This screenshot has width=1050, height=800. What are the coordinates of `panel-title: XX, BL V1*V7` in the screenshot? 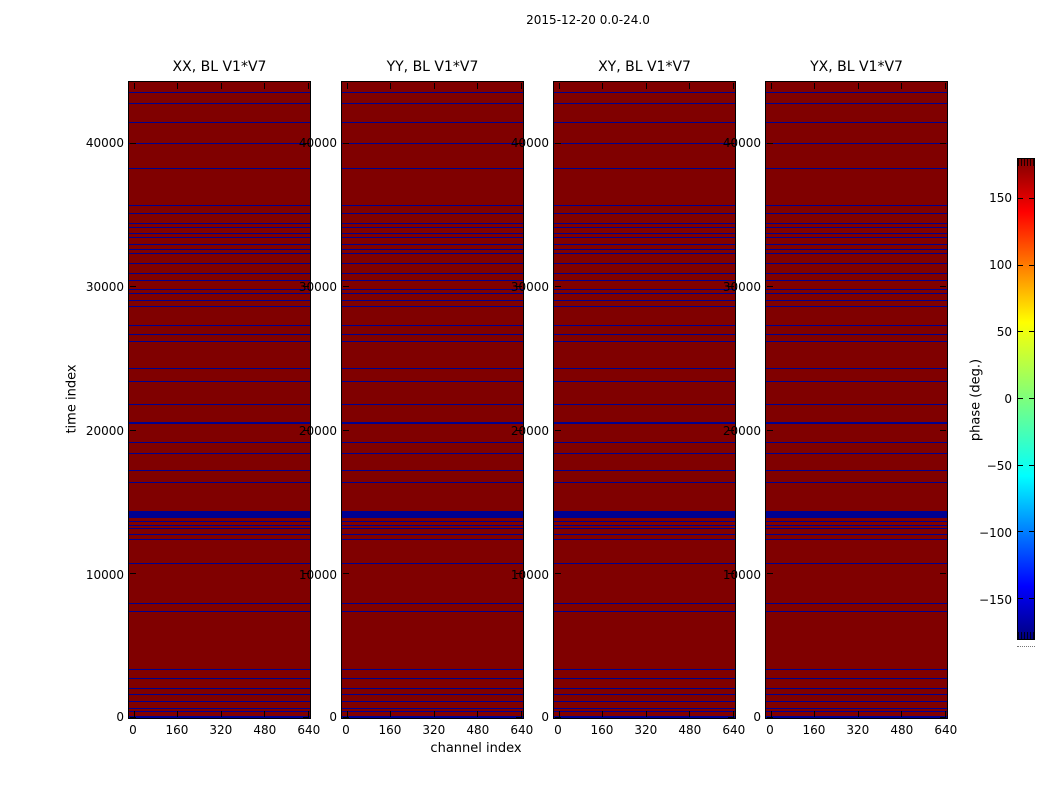 It's located at (219, 67).